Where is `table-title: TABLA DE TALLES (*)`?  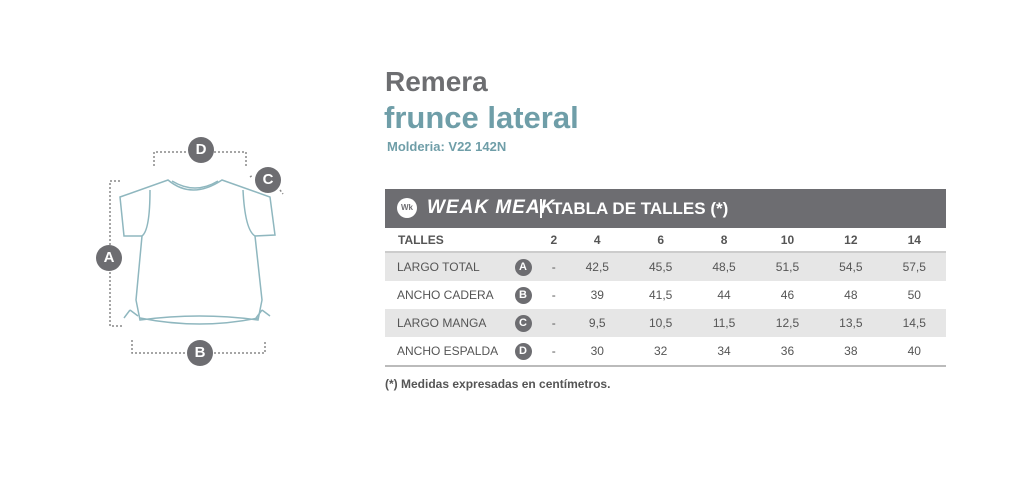
table-title: TABLA DE TALLES (*) is located at coordinates (640, 208).